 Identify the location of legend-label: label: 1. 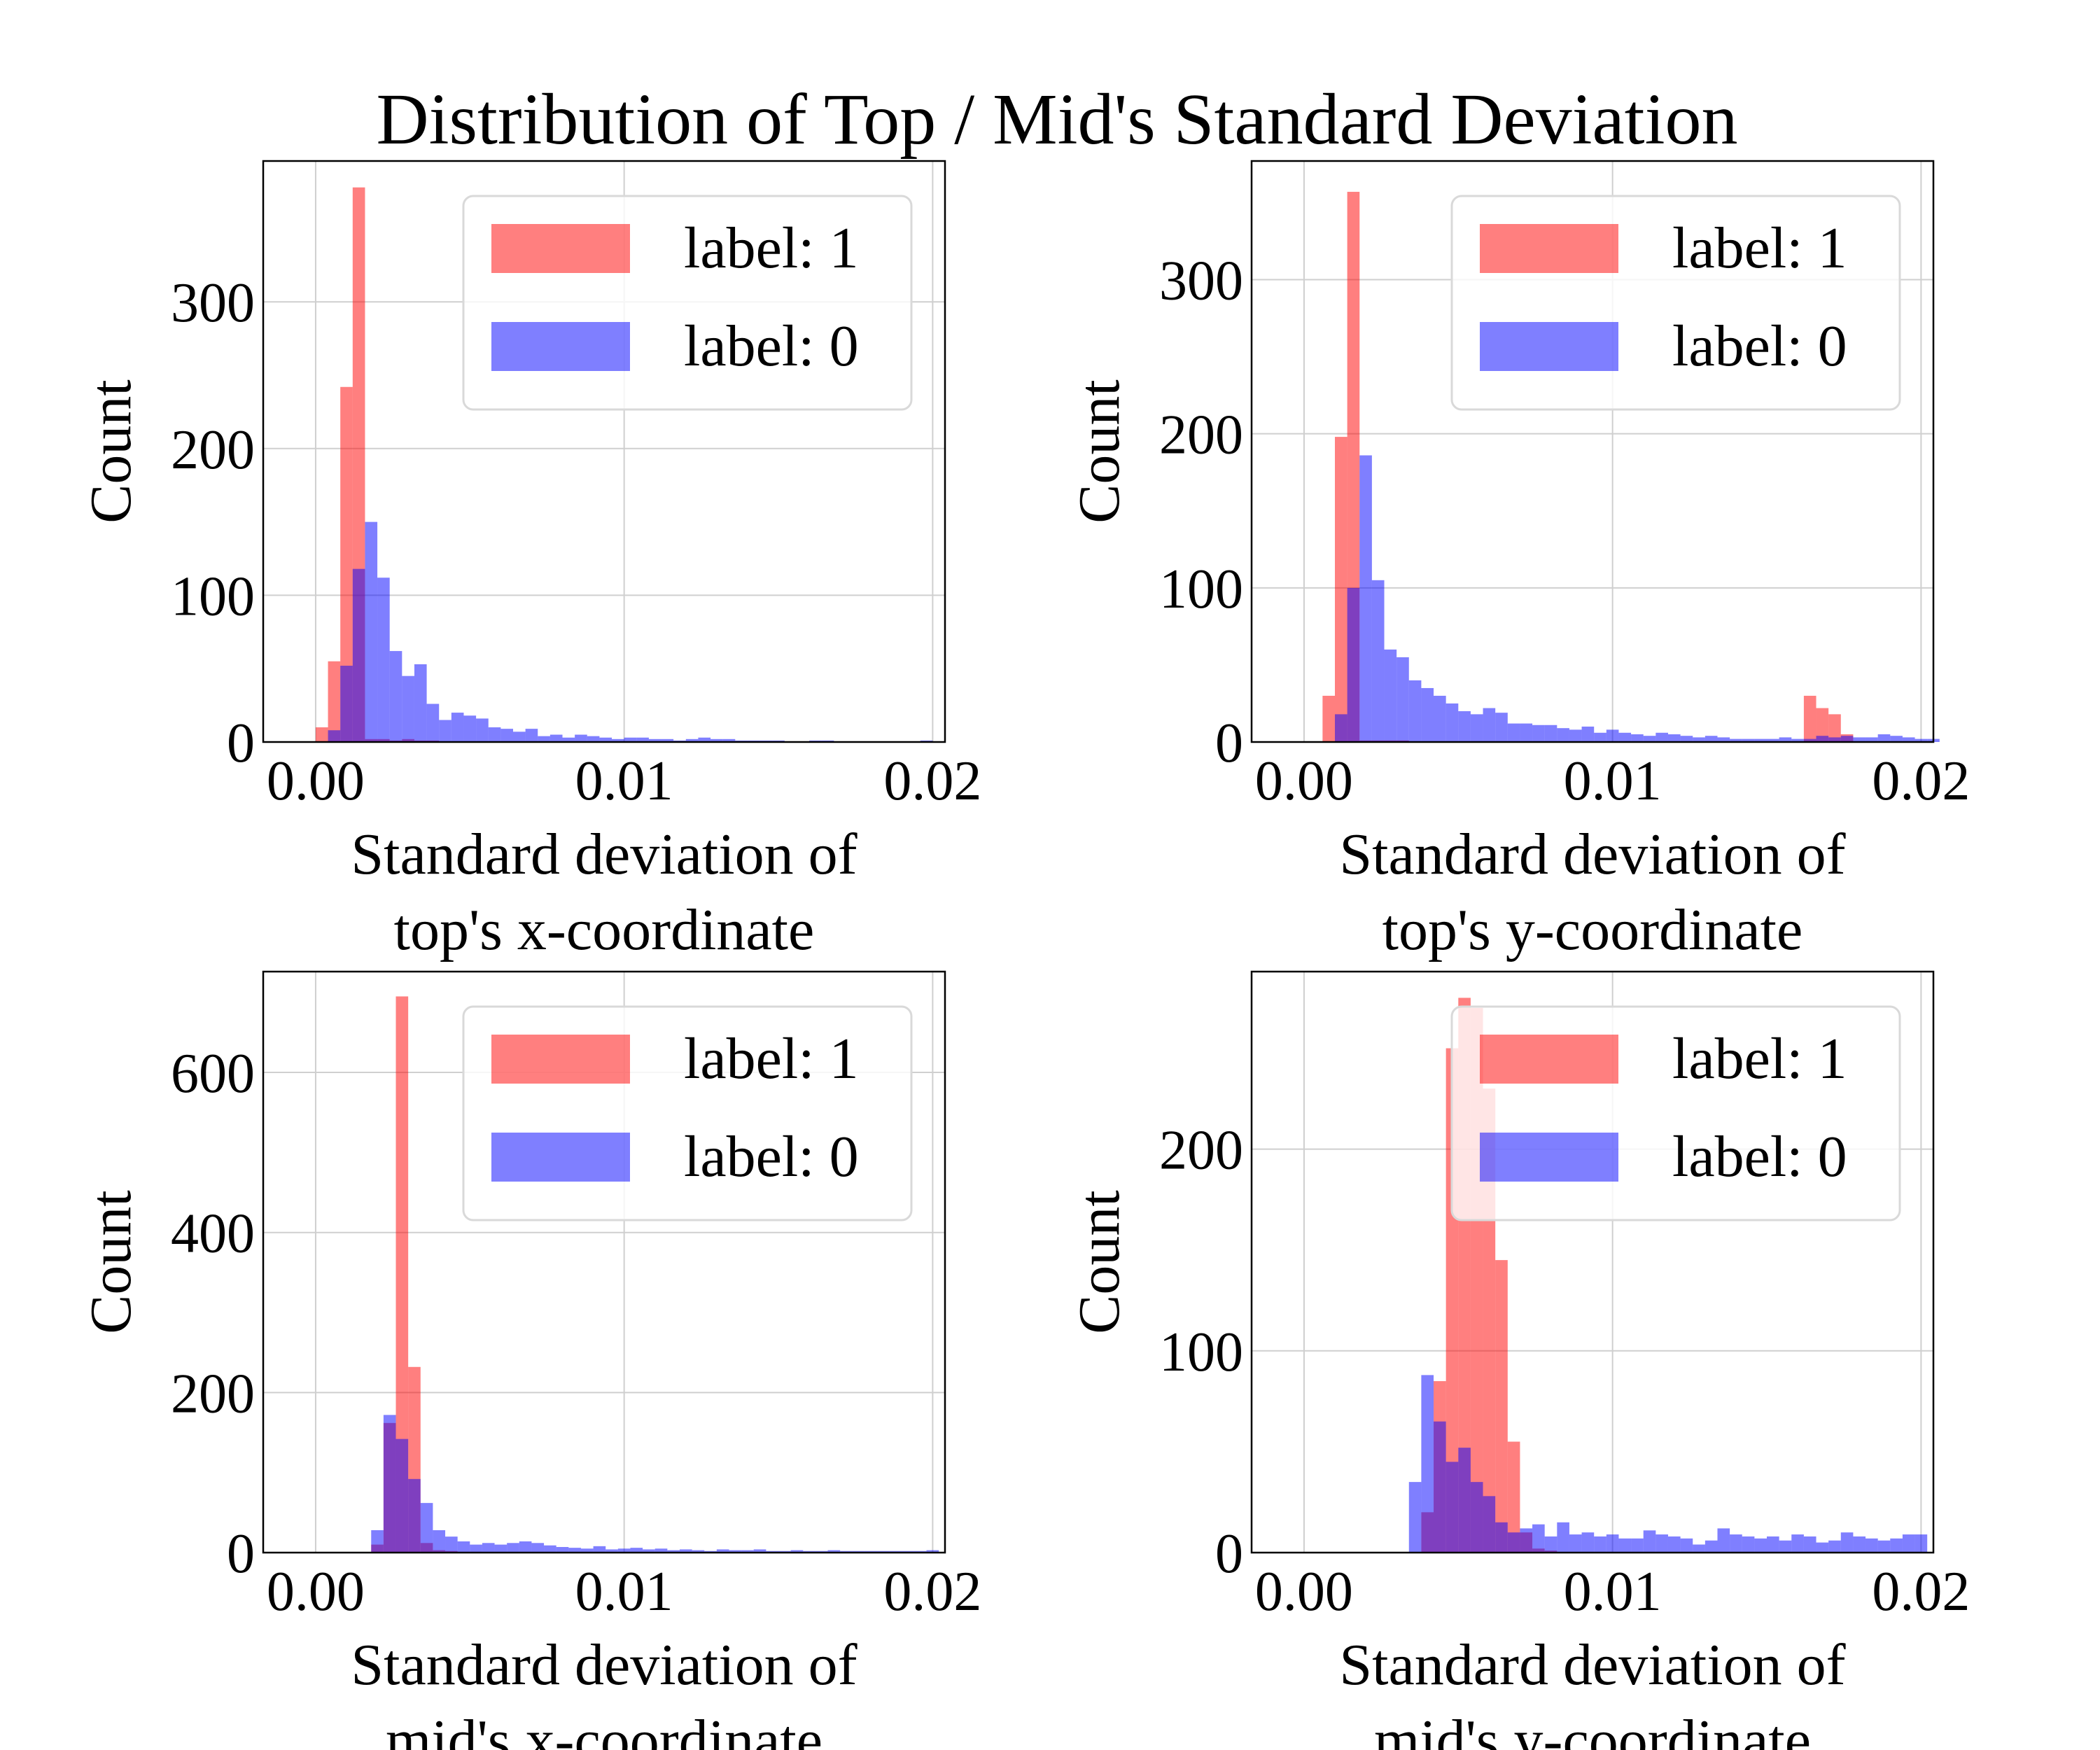
(771, 1058).